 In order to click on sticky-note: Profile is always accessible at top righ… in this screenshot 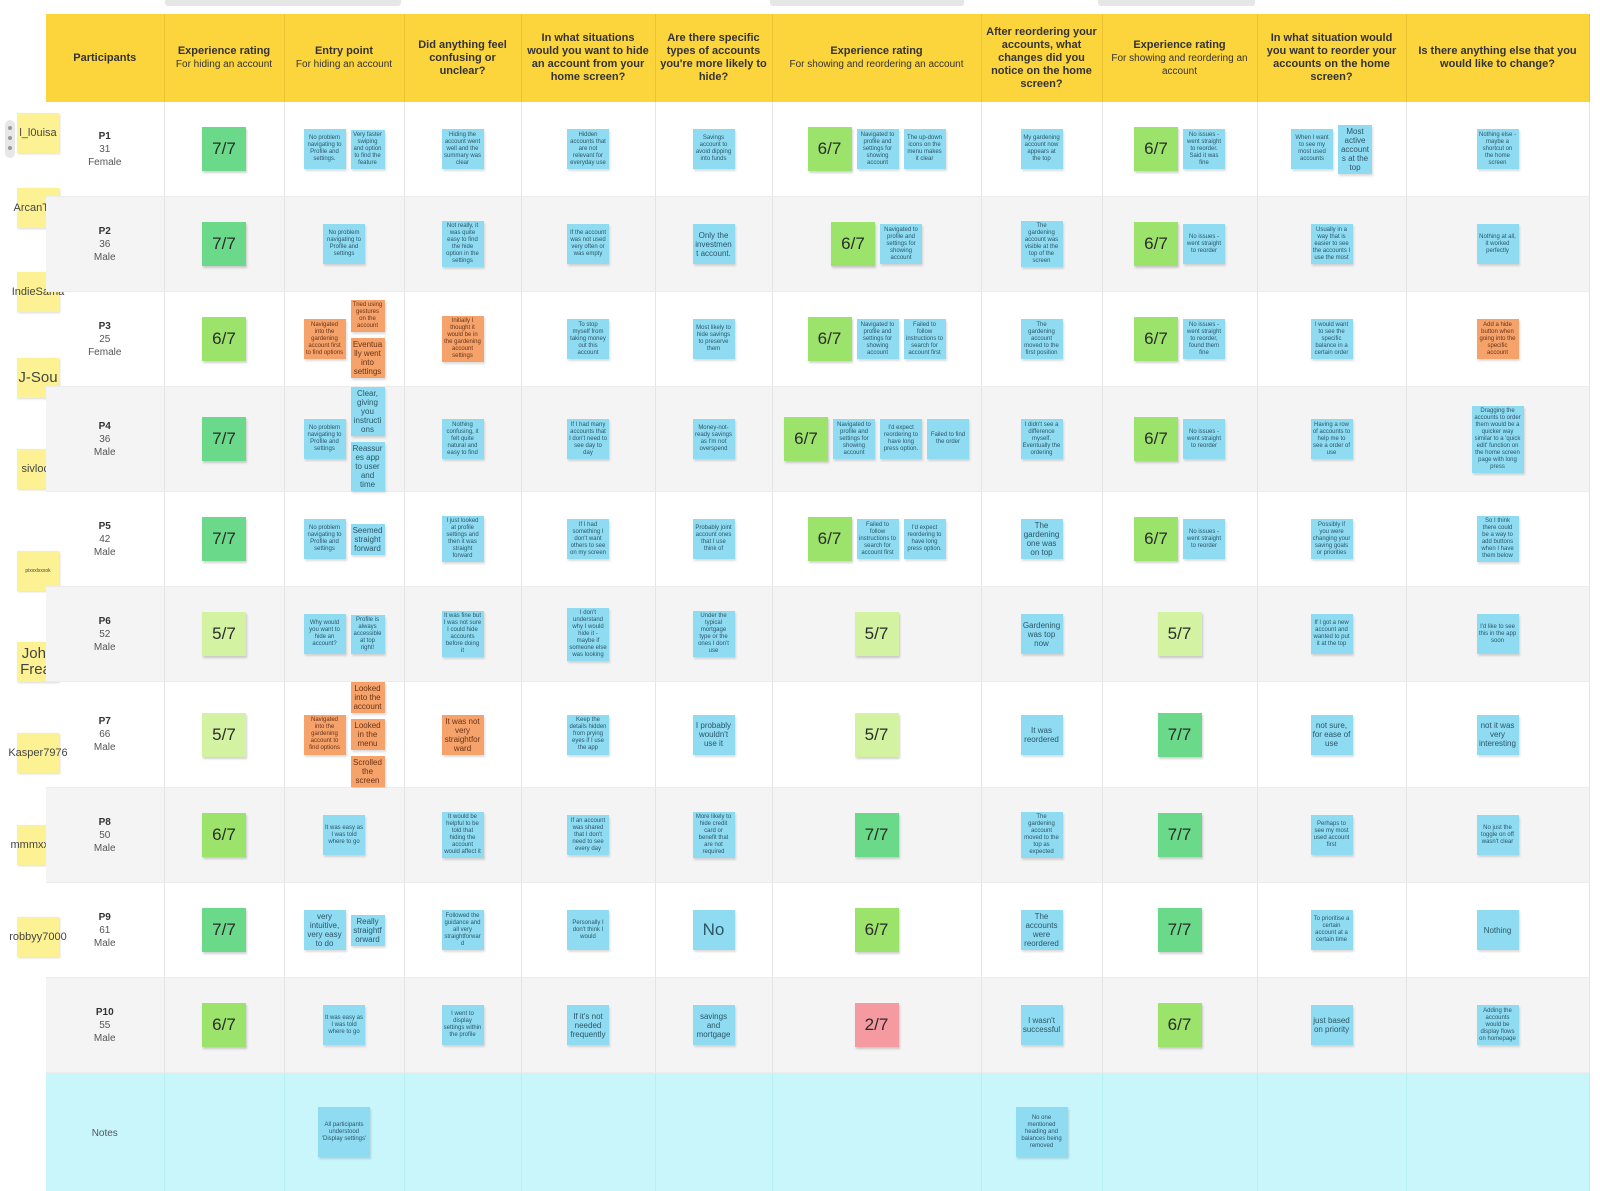, I will do `click(368, 634)`.